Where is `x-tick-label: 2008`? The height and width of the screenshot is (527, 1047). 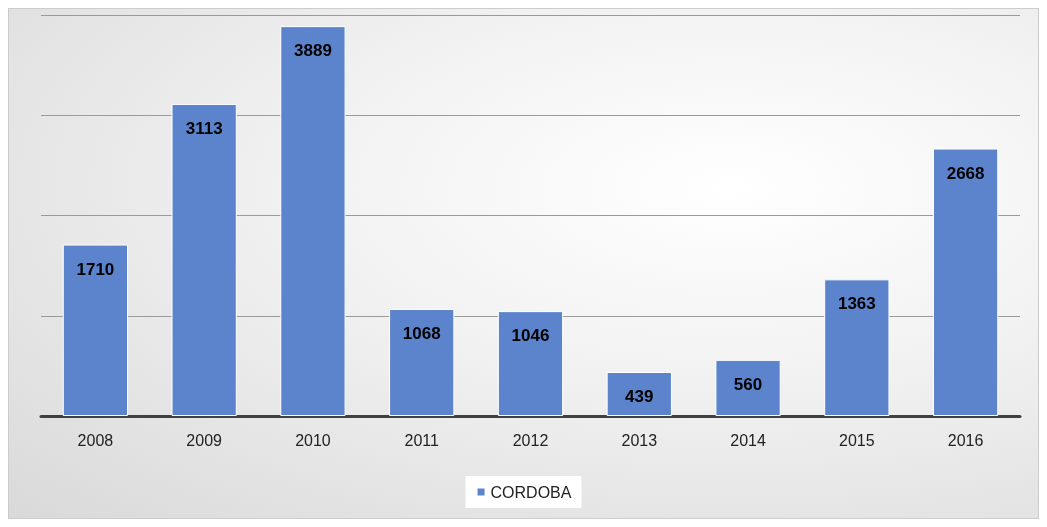 x-tick-label: 2008 is located at coordinates (95, 440).